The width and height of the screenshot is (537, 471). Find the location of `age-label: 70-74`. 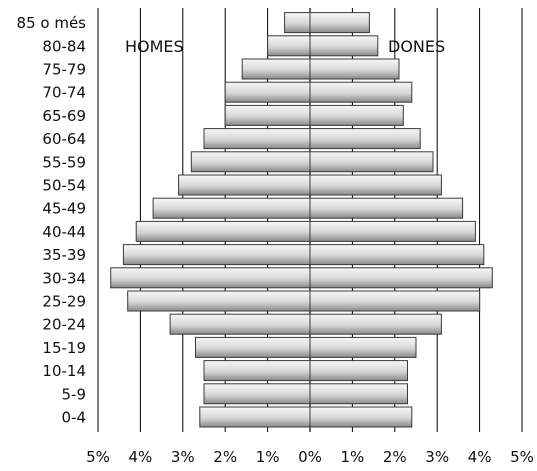

age-label: 70-74 is located at coordinates (64, 93).